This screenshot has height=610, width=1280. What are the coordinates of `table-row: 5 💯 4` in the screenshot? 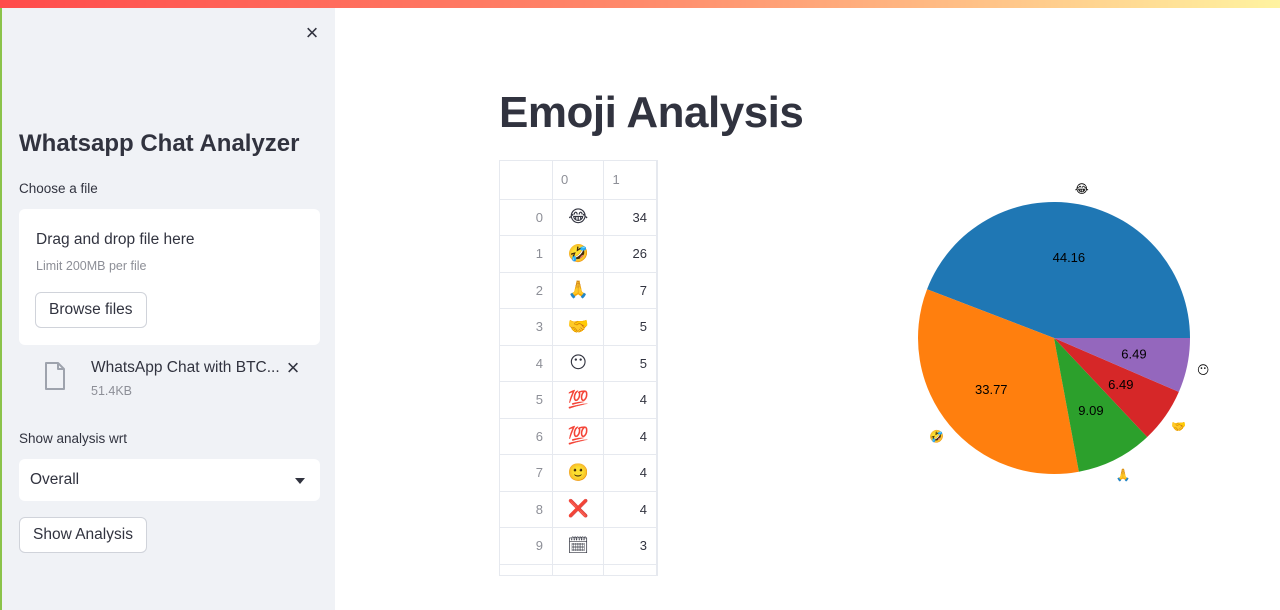 It's located at (578, 400).